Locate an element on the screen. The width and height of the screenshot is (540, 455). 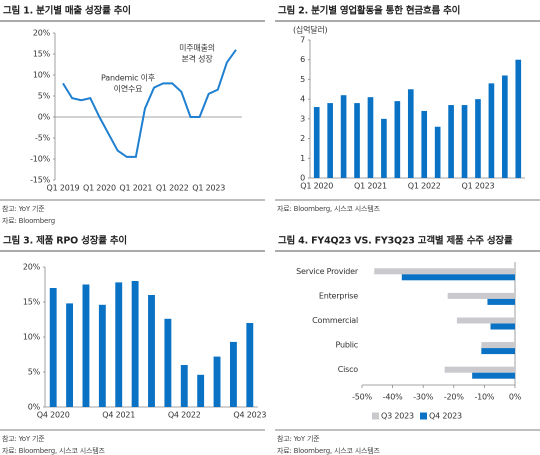
unit-label: (십억달러) is located at coordinates (310, 30).